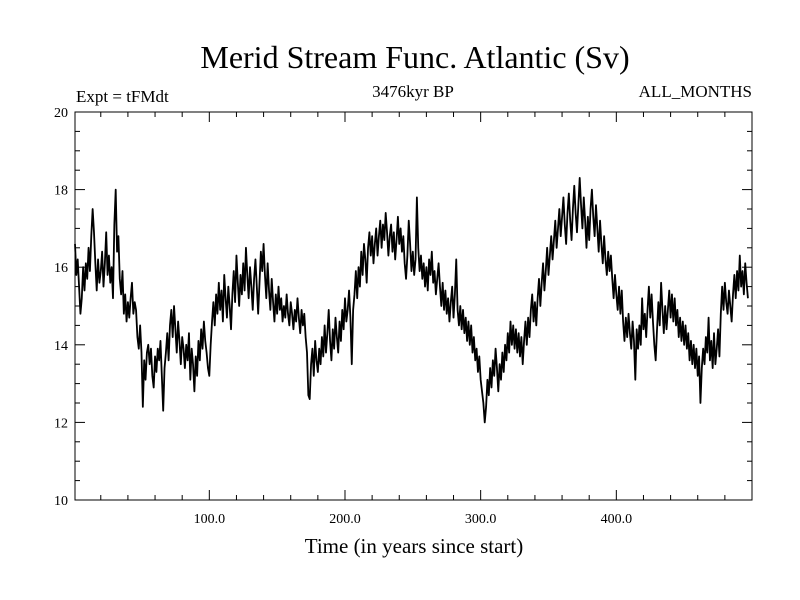 This screenshot has height=600, width=800. Describe the element at coordinates (414, 546) in the screenshot. I see `x-axis-label: Time (in years since start)` at that location.